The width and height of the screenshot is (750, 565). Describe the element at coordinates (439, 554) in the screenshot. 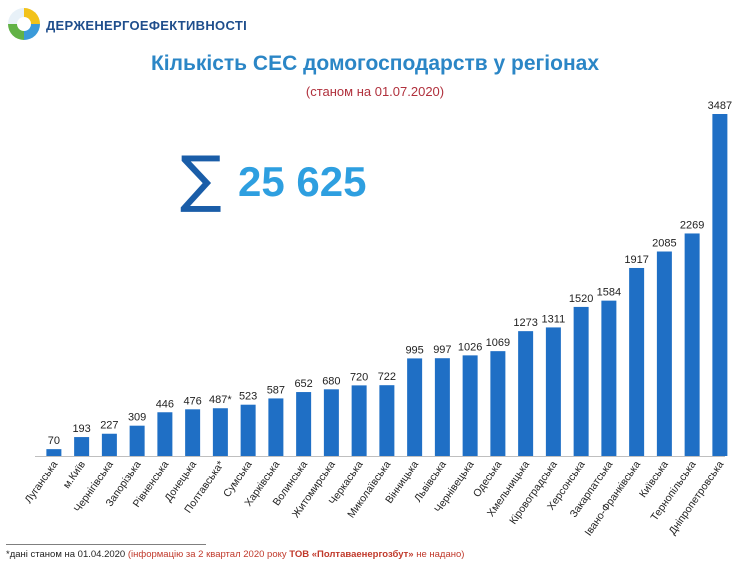

I see `footnote-note-end: не надано)` at that location.